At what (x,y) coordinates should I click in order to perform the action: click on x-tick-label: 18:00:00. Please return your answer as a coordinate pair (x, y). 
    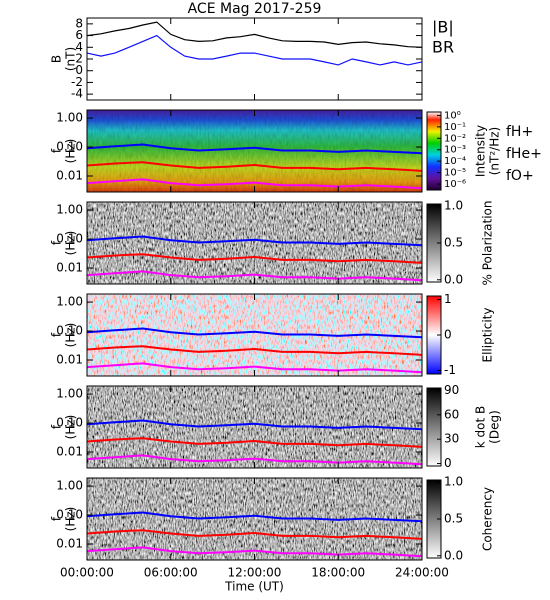
    Looking at the image, I should click on (338, 573).